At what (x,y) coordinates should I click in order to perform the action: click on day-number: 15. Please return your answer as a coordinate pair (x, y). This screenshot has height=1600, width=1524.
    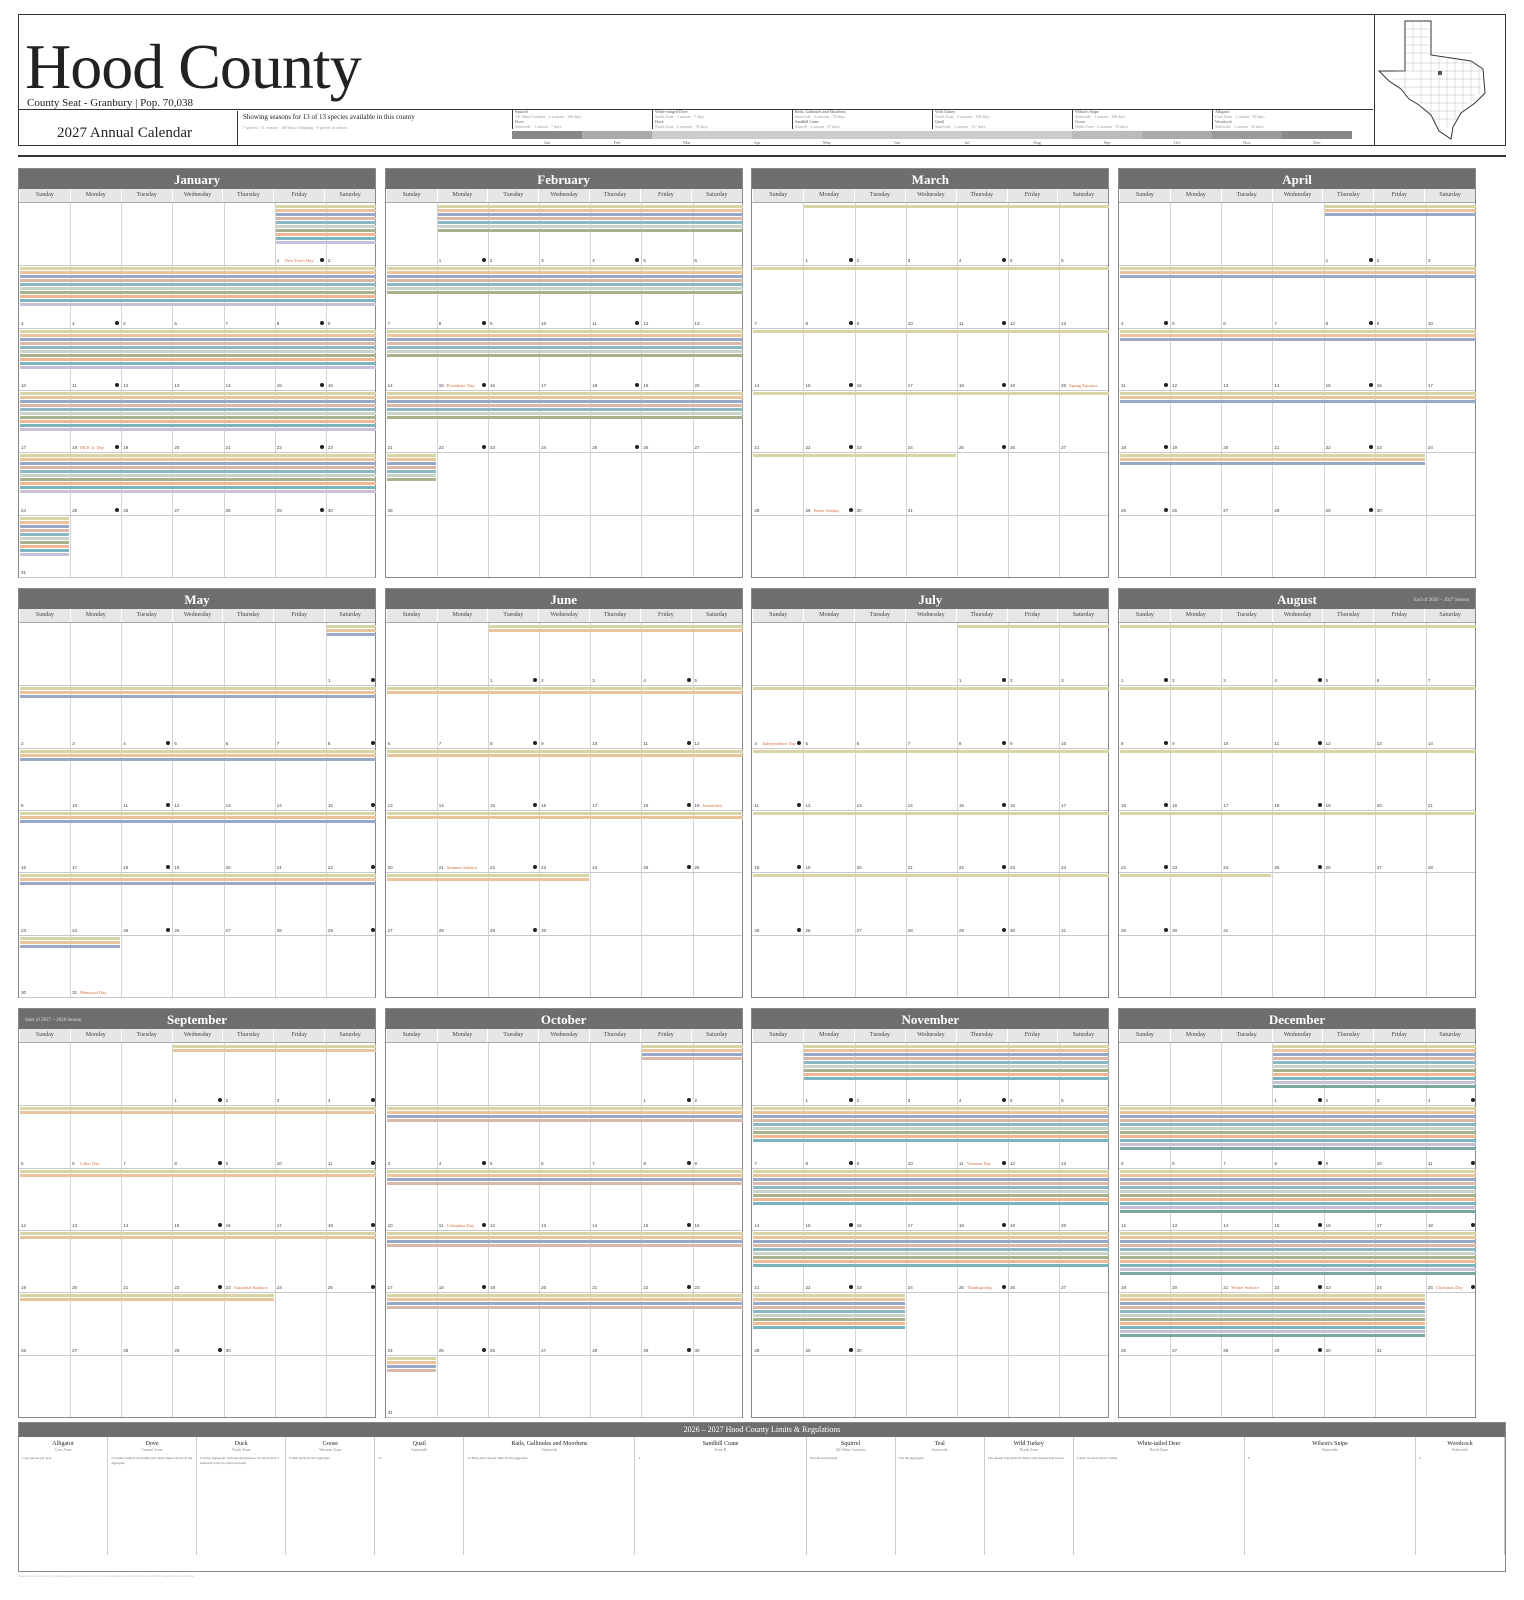
    Looking at the image, I should click on (330, 805).